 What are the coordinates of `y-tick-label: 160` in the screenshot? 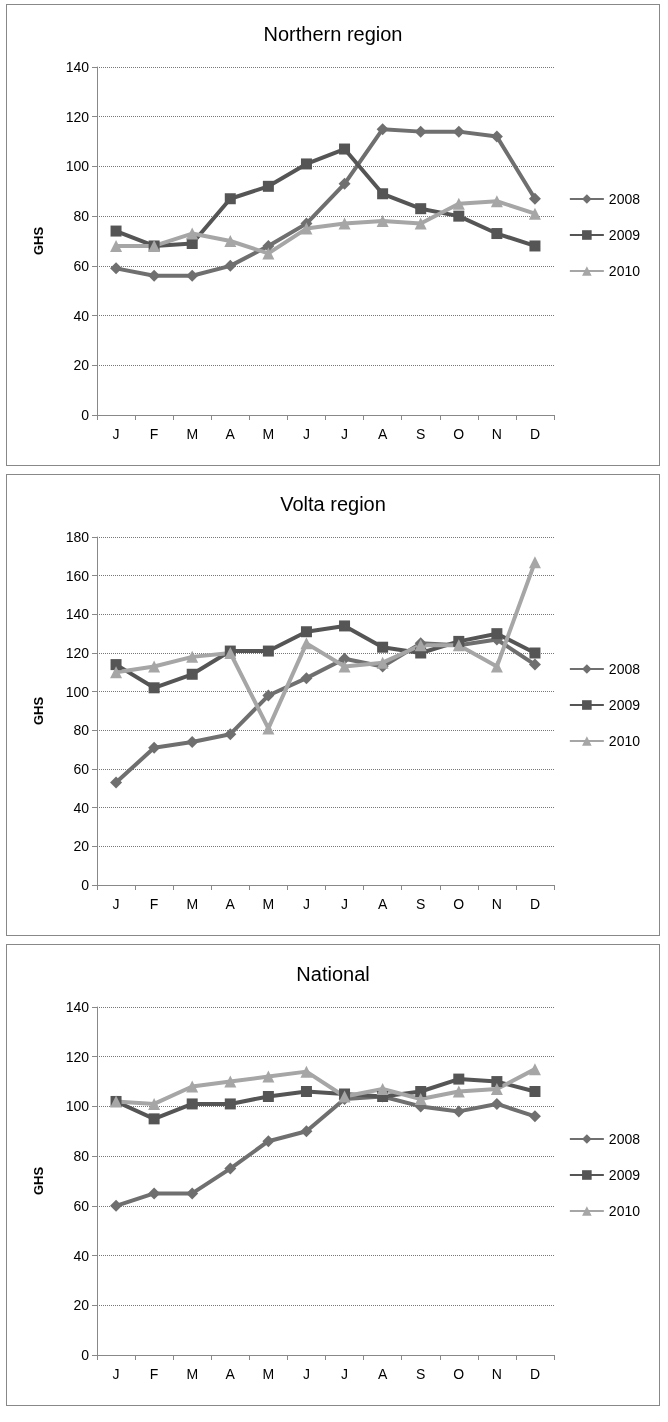 It's located at (77, 575).